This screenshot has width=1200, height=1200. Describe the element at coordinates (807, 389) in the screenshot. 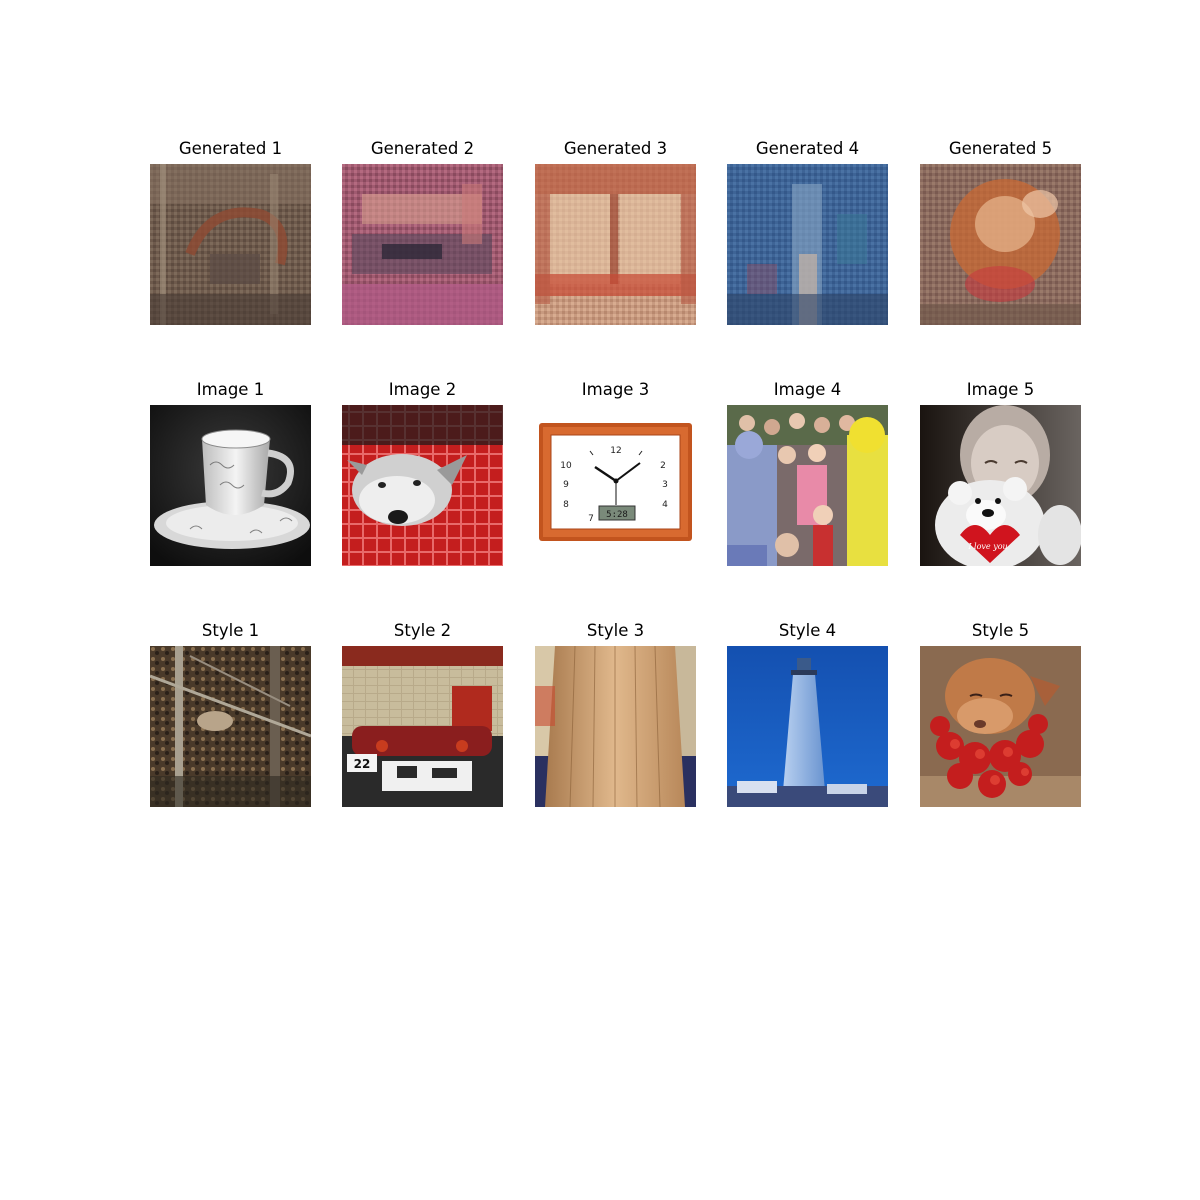

I see `title-image-4: Image 4` at that location.